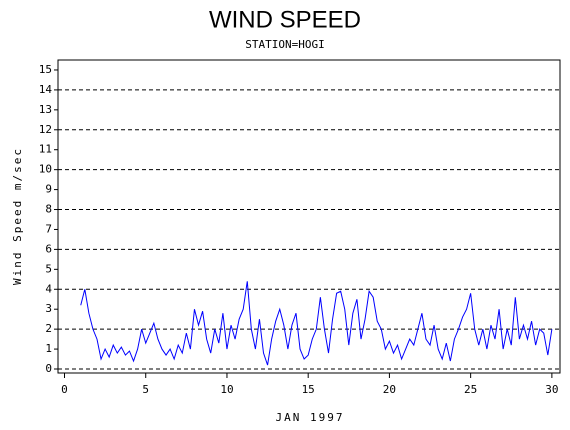 Image resolution: width=570 pixels, height=430 pixels. I want to click on chart-title: WIND SPEED, so click(285, 19).